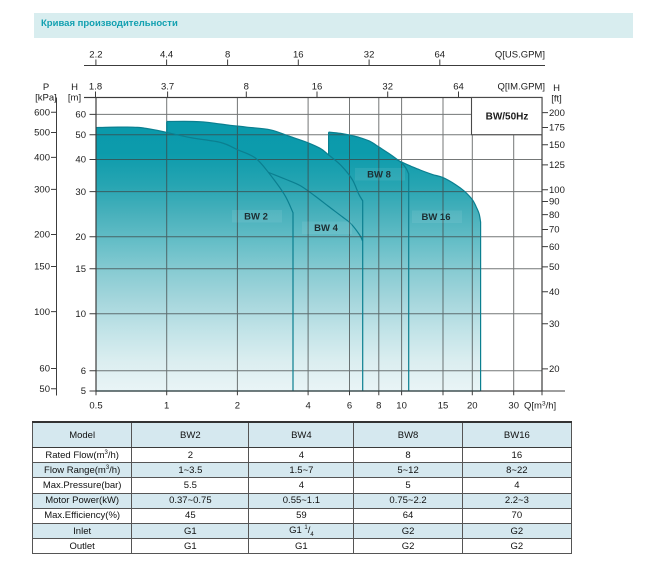  Describe the element at coordinates (520, 55) in the screenshot. I see `svg-text: Q[US.GPM]` at that location.